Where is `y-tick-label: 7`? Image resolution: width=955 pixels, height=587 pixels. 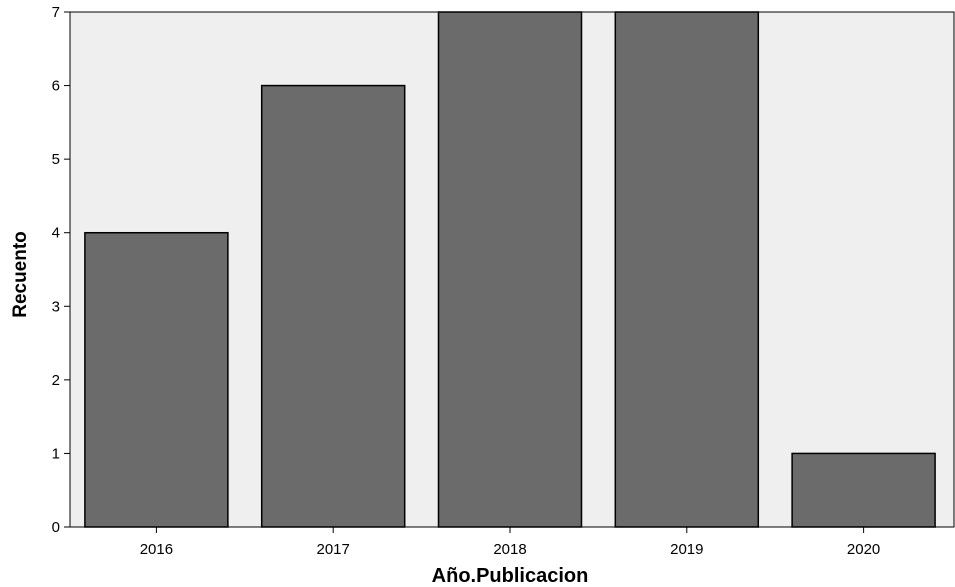 y-tick-label: 7 is located at coordinates (56, 12).